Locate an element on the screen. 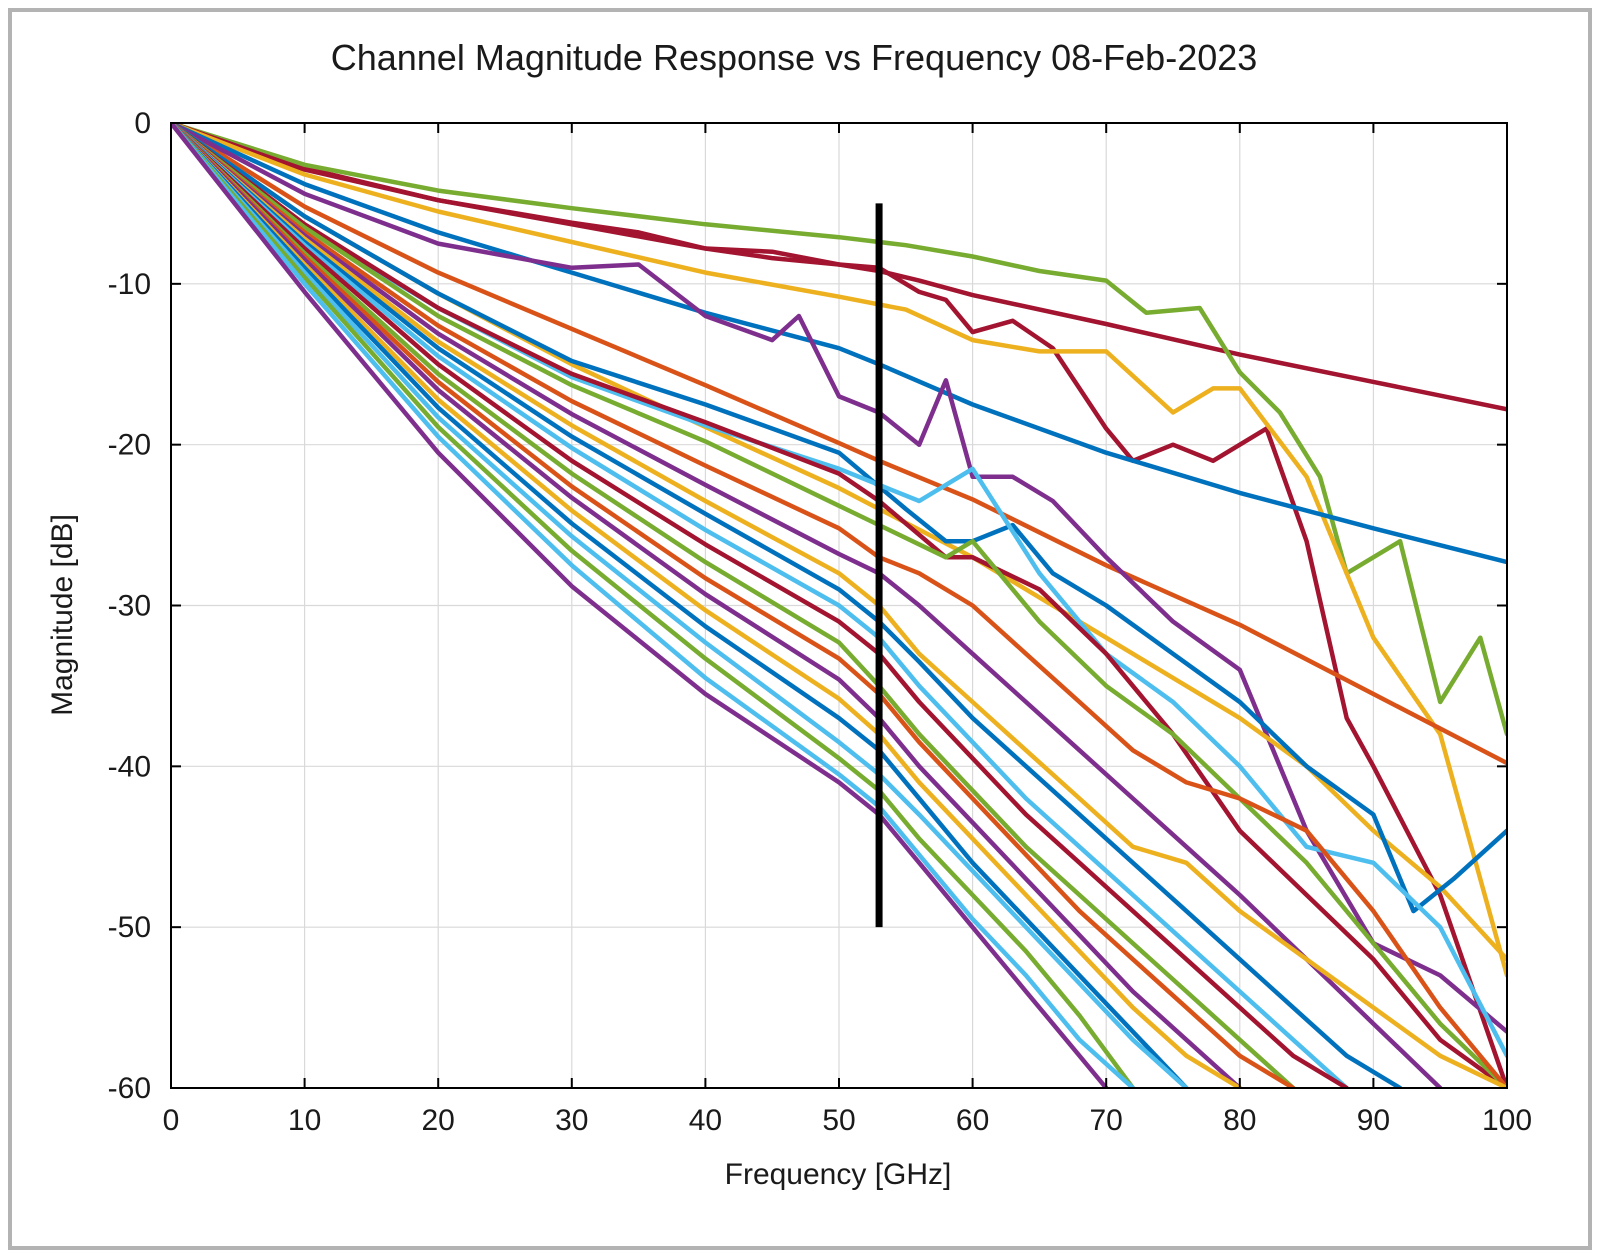  x-tick-label: 0 is located at coordinates (171, 1120).